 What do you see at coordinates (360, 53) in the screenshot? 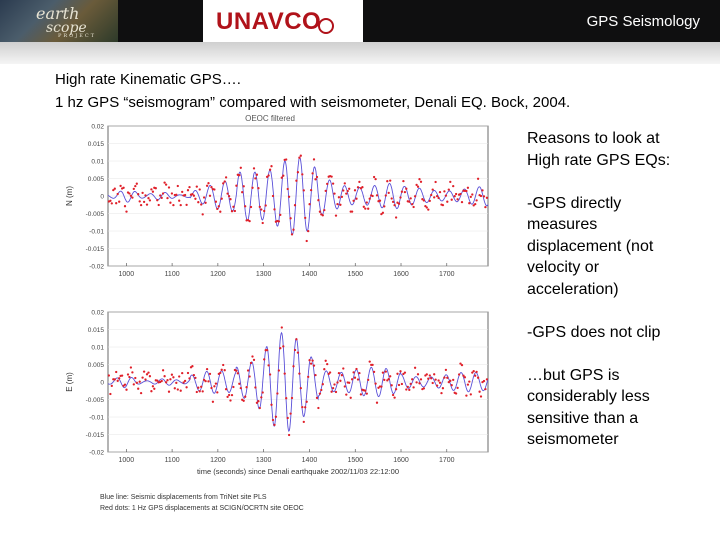
I see `header-divider` at bounding box center [360, 53].